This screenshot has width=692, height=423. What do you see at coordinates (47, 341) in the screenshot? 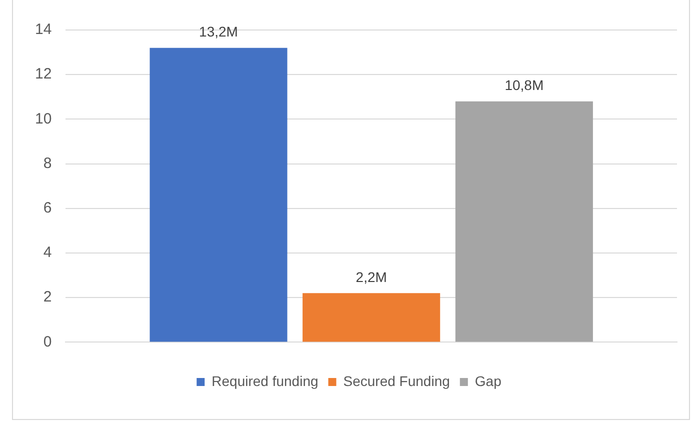
I see `y-tick-label: 0` at bounding box center [47, 341].